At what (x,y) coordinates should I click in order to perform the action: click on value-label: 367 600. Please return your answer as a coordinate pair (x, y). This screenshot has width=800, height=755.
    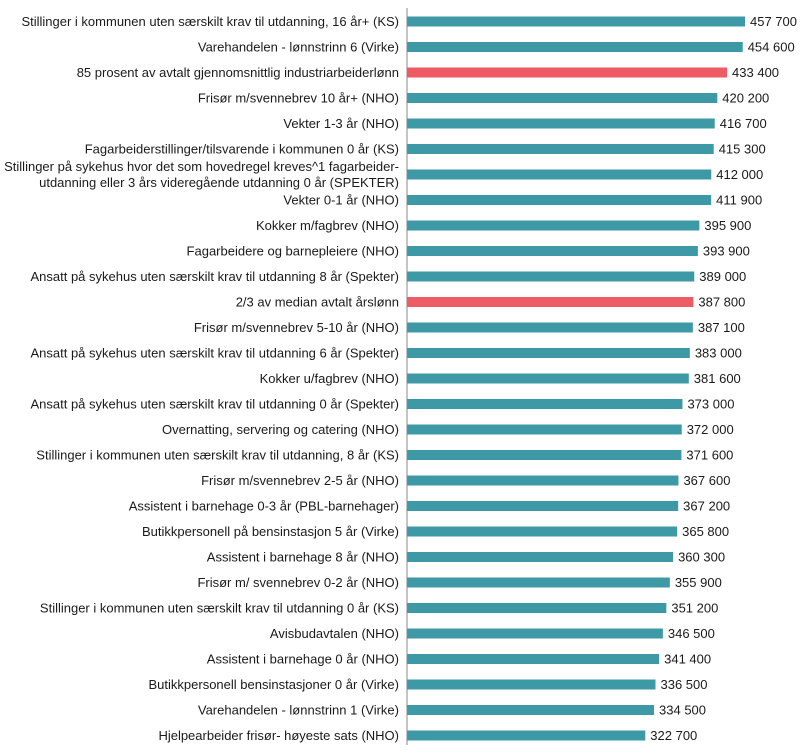
    Looking at the image, I should click on (706, 480).